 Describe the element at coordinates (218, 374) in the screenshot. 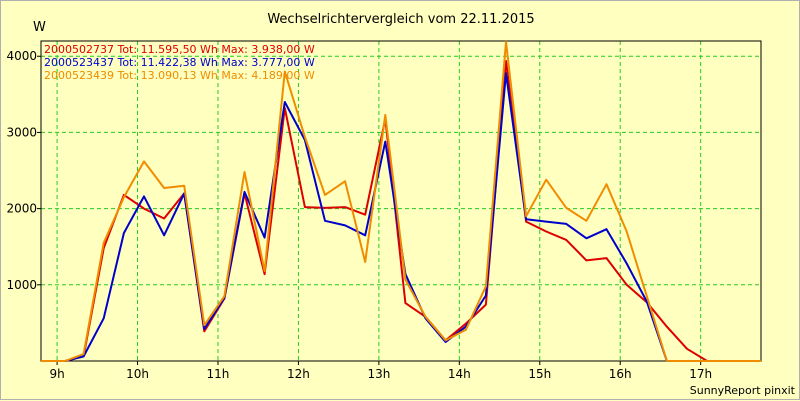

I see `x-tick-label: 11h` at that location.